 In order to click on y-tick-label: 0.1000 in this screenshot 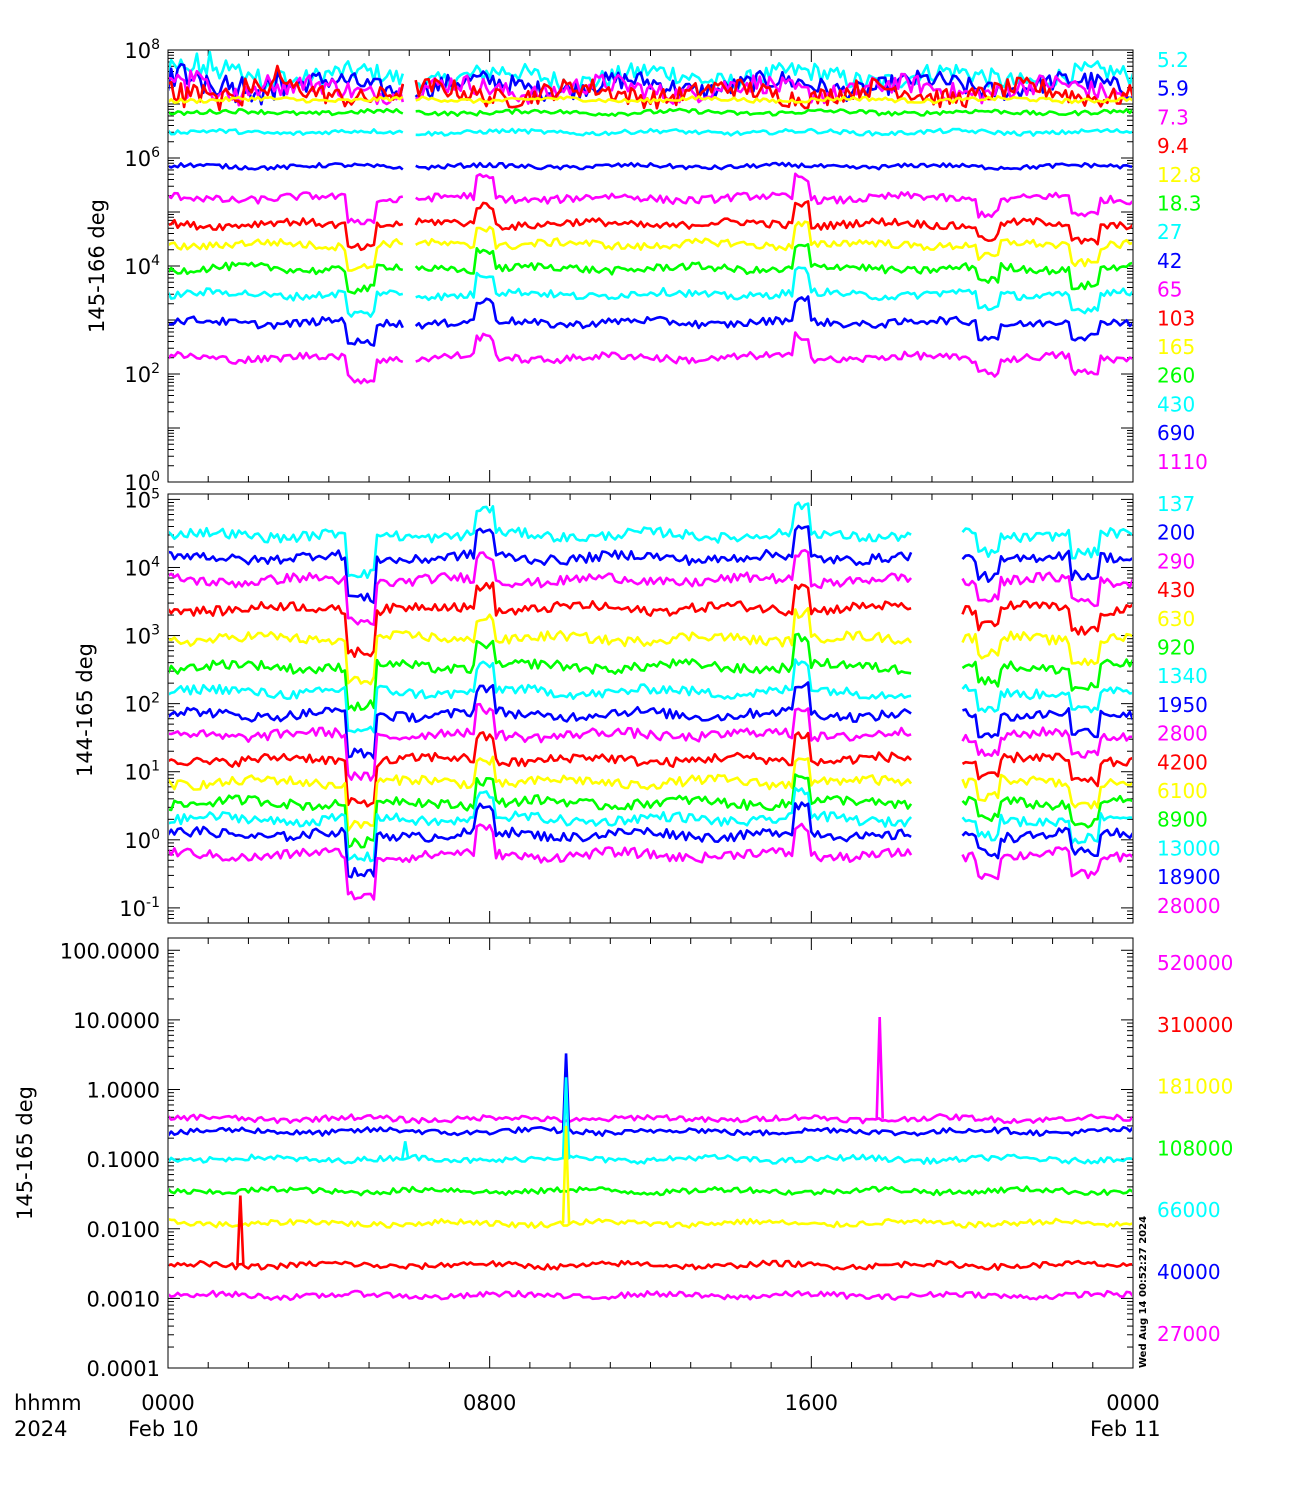, I will do `click(123, 1160)`.